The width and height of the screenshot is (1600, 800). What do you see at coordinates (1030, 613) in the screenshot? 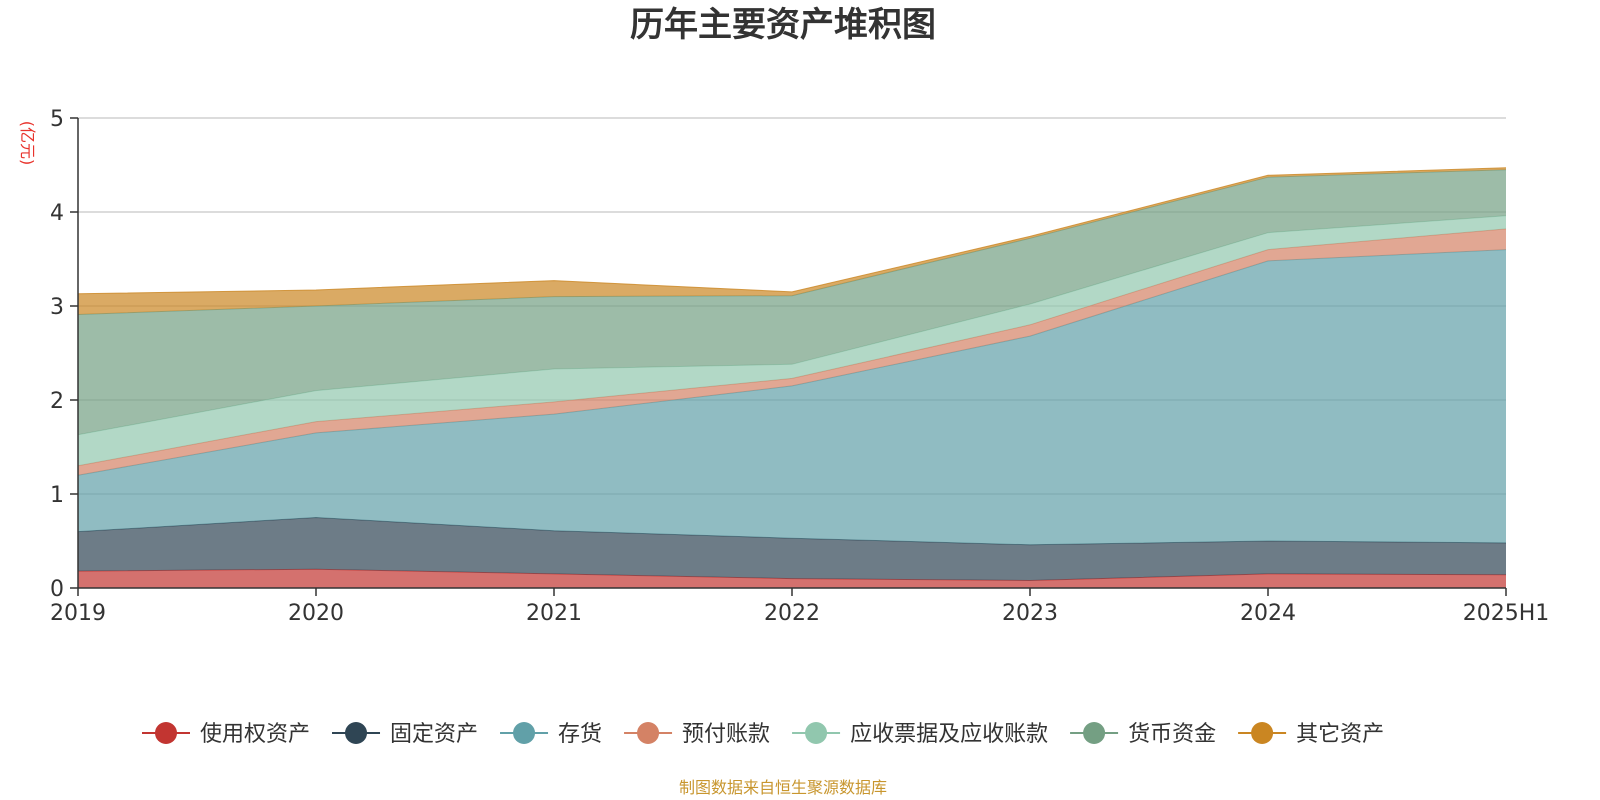
I see `x-tick-label-2023: 2023` at bounding box center [1030, 613].